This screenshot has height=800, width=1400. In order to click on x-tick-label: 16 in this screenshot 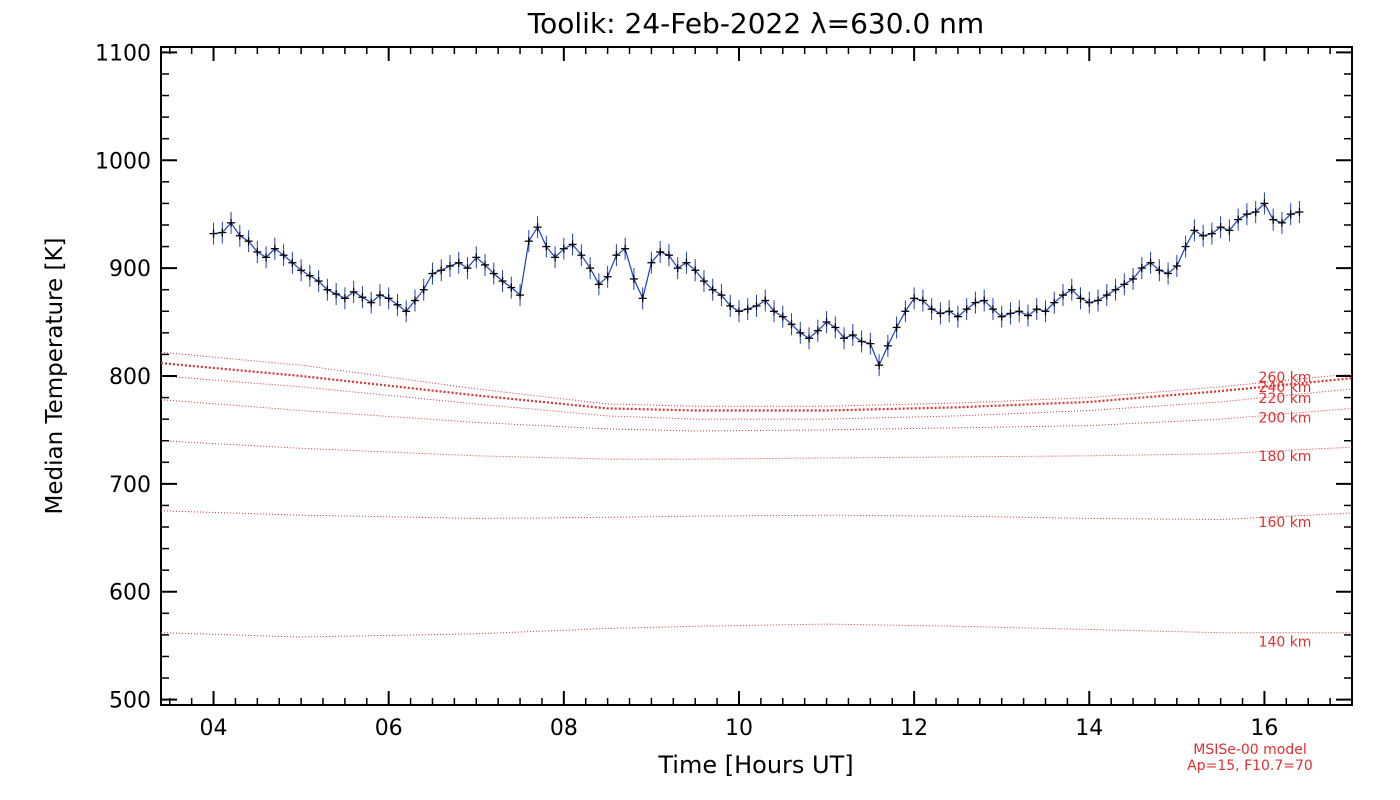, I will do `click(1264, 728)`.